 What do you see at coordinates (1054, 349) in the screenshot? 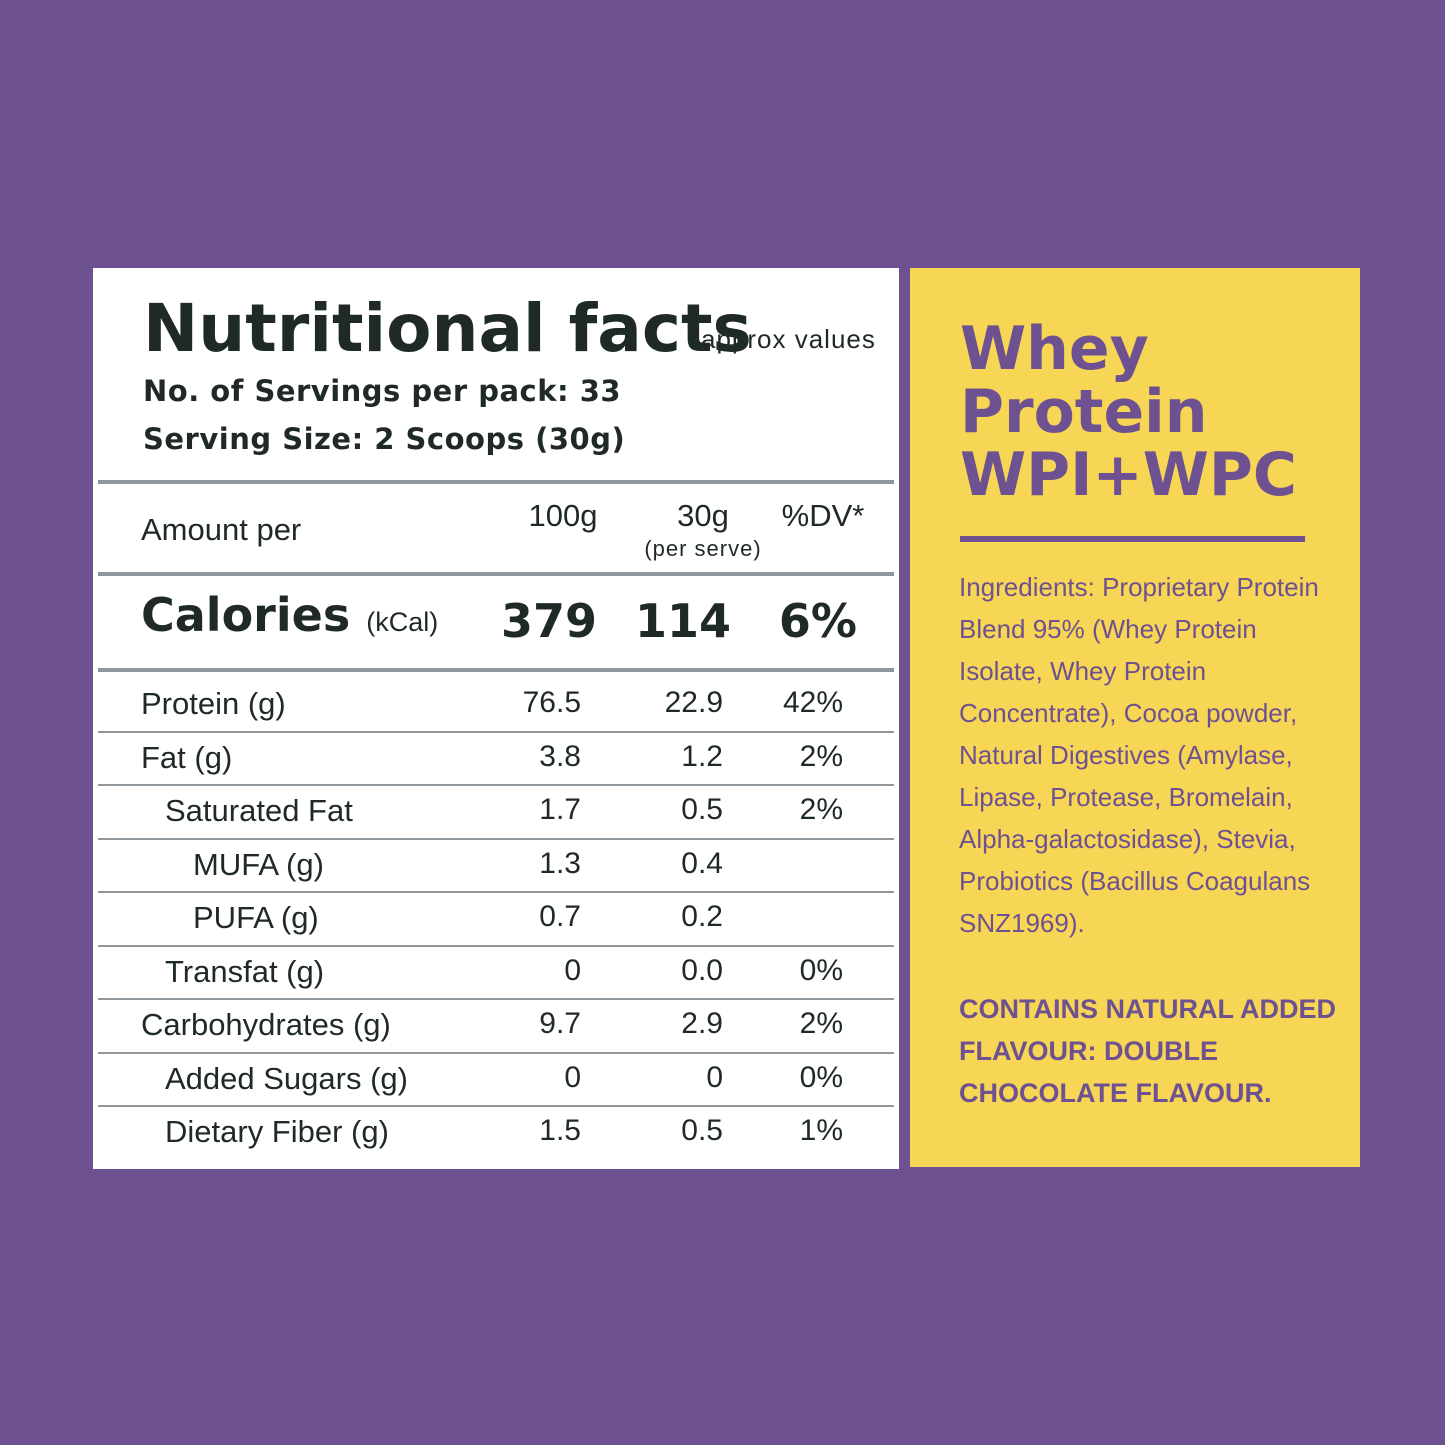
I see `product-title-line: Whey` at bounding box center [1054, 349].